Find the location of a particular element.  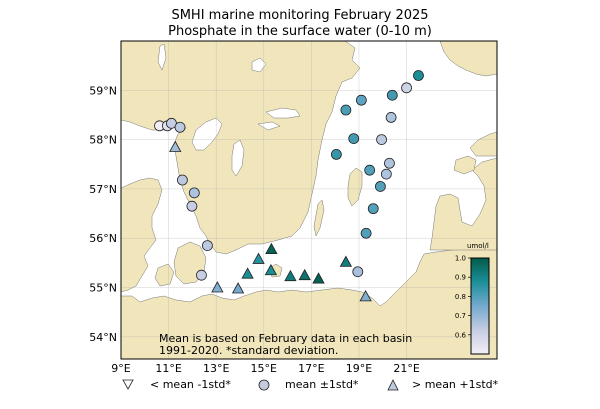

land-gotland is located at coordinates (355, 187).